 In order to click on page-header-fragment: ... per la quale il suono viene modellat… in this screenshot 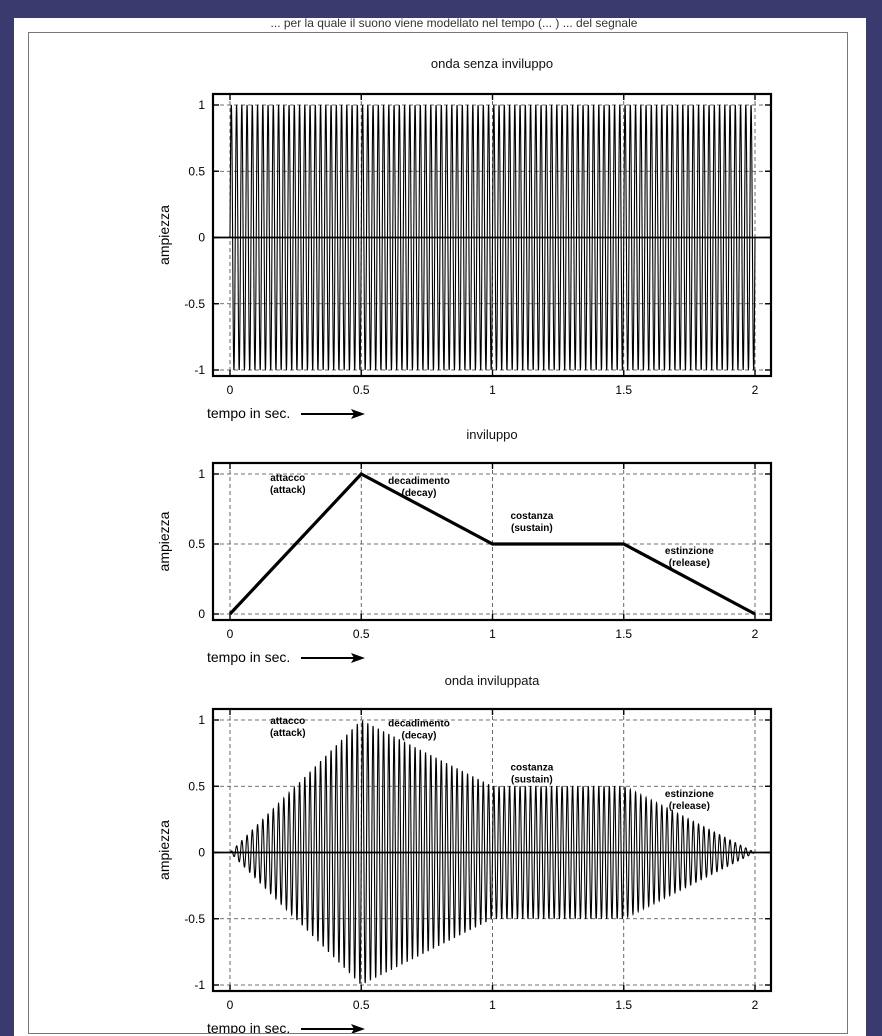, I will do `click(454, 24)`.